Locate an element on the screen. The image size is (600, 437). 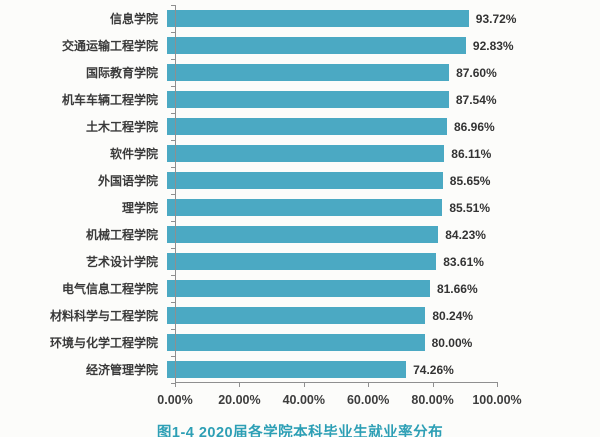
value-label: 83.61% is located at coordinates (463, 261).